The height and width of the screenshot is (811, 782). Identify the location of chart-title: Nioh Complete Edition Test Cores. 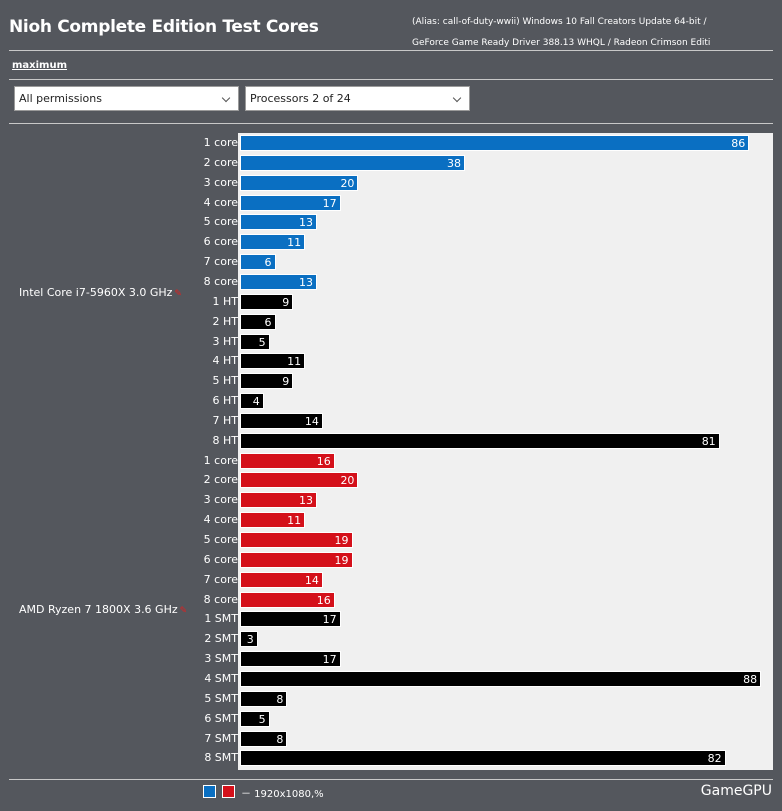
(164, 27).